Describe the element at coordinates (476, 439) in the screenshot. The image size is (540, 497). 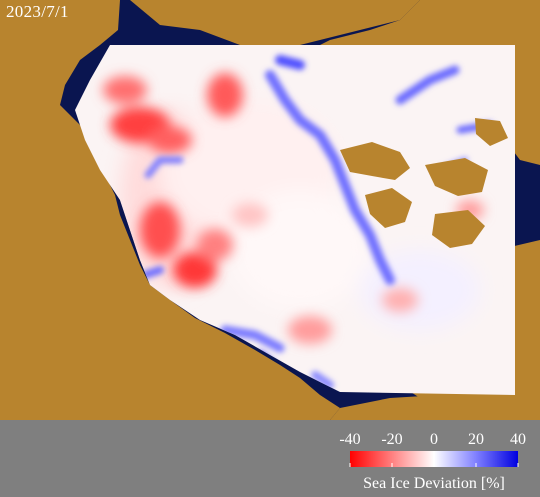
I see `colorbar-tick-label: 20` at that location.